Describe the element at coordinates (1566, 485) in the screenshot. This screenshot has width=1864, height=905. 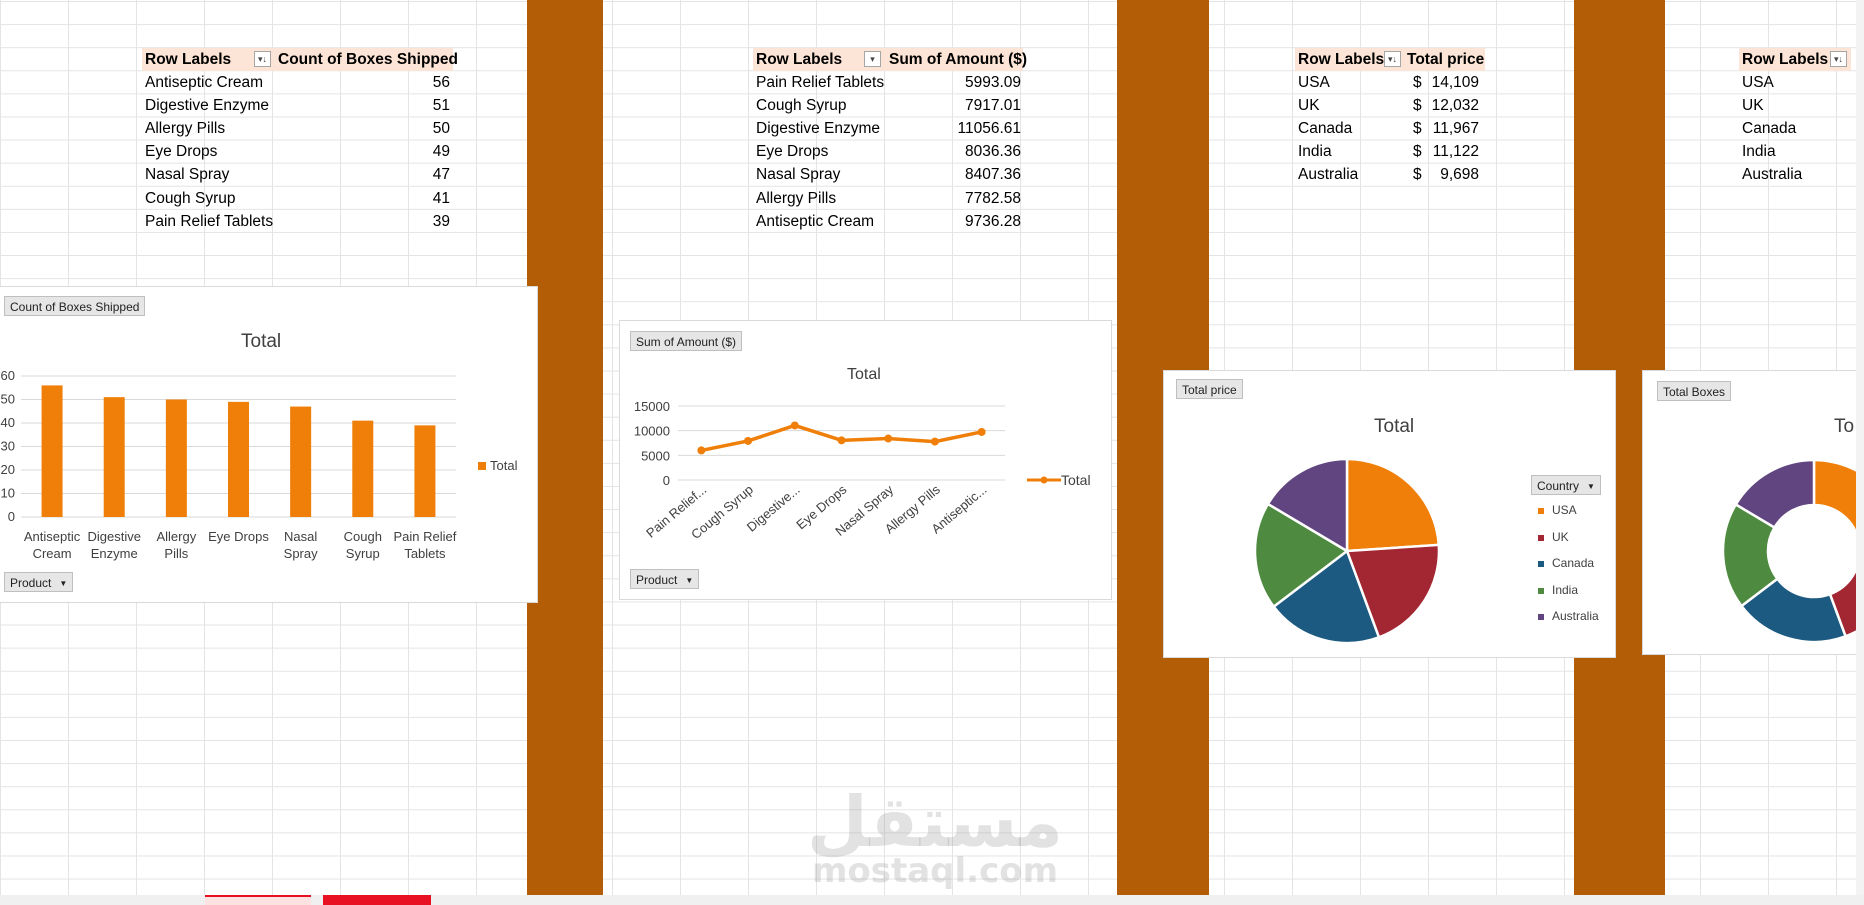
I see `legend-field-button-country: Country ▼` at that location.